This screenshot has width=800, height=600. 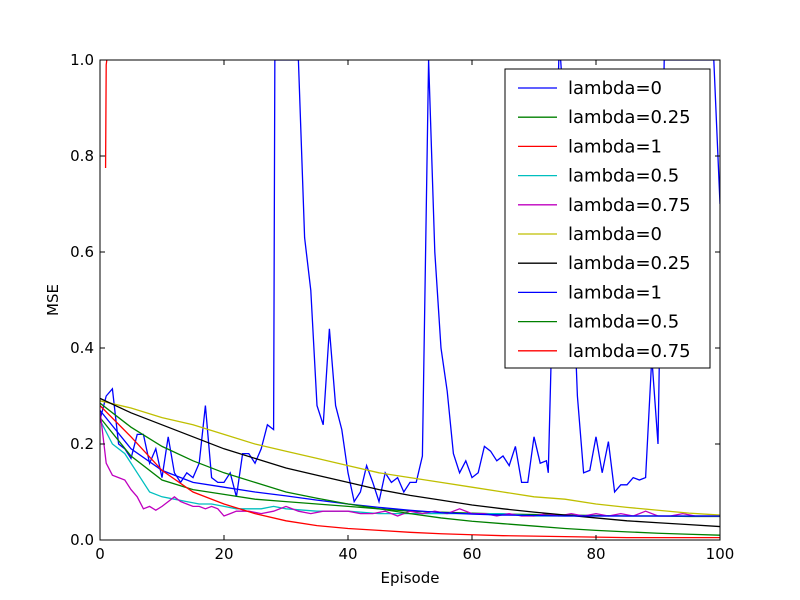 I want to click on y-tick-label: 0.2, so click(x=82, y=444).